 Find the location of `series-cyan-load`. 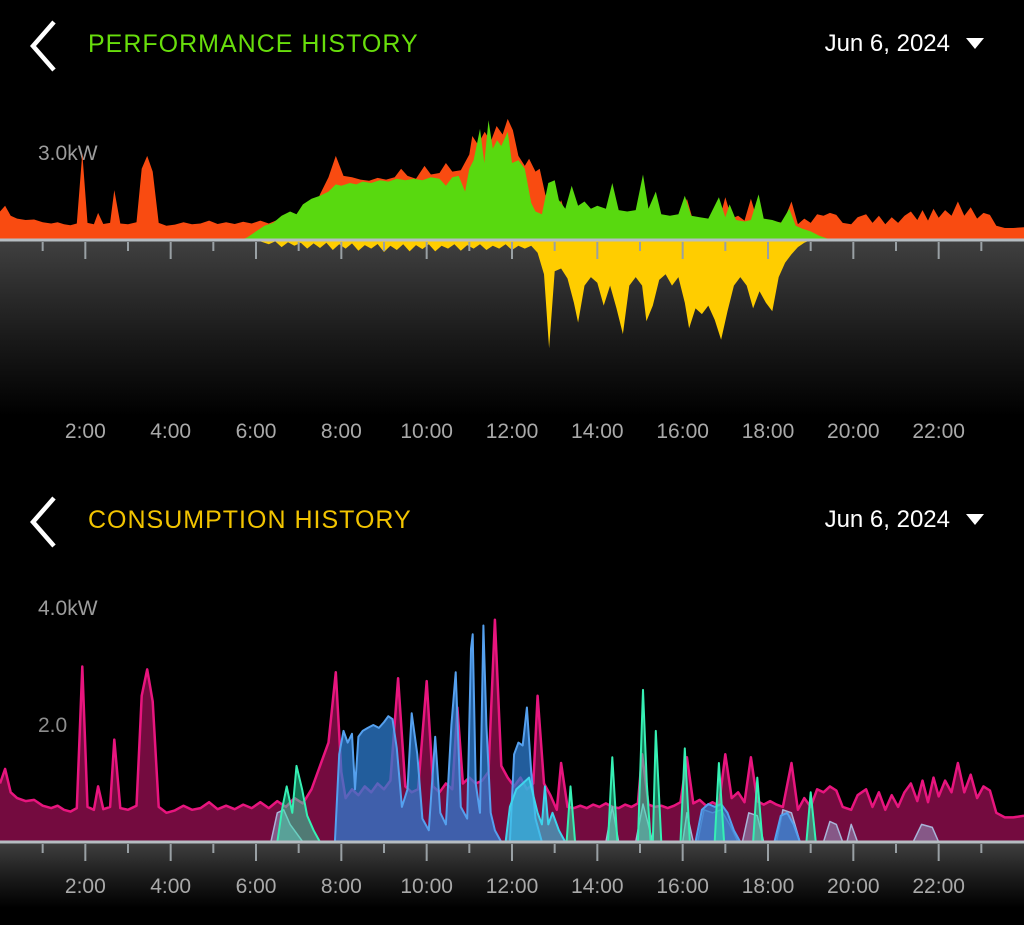

series-cyan-load is located at coordinates (535, 809).